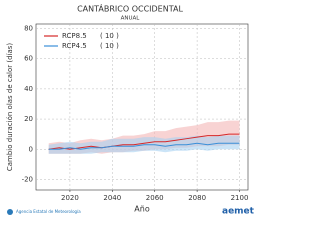 This screenshot has height=240, width=320. What do you see at coordinates (131, 19) in the screenshot?
I see `chart-subtitle: ANUAL` at bounding box center [131, 19].